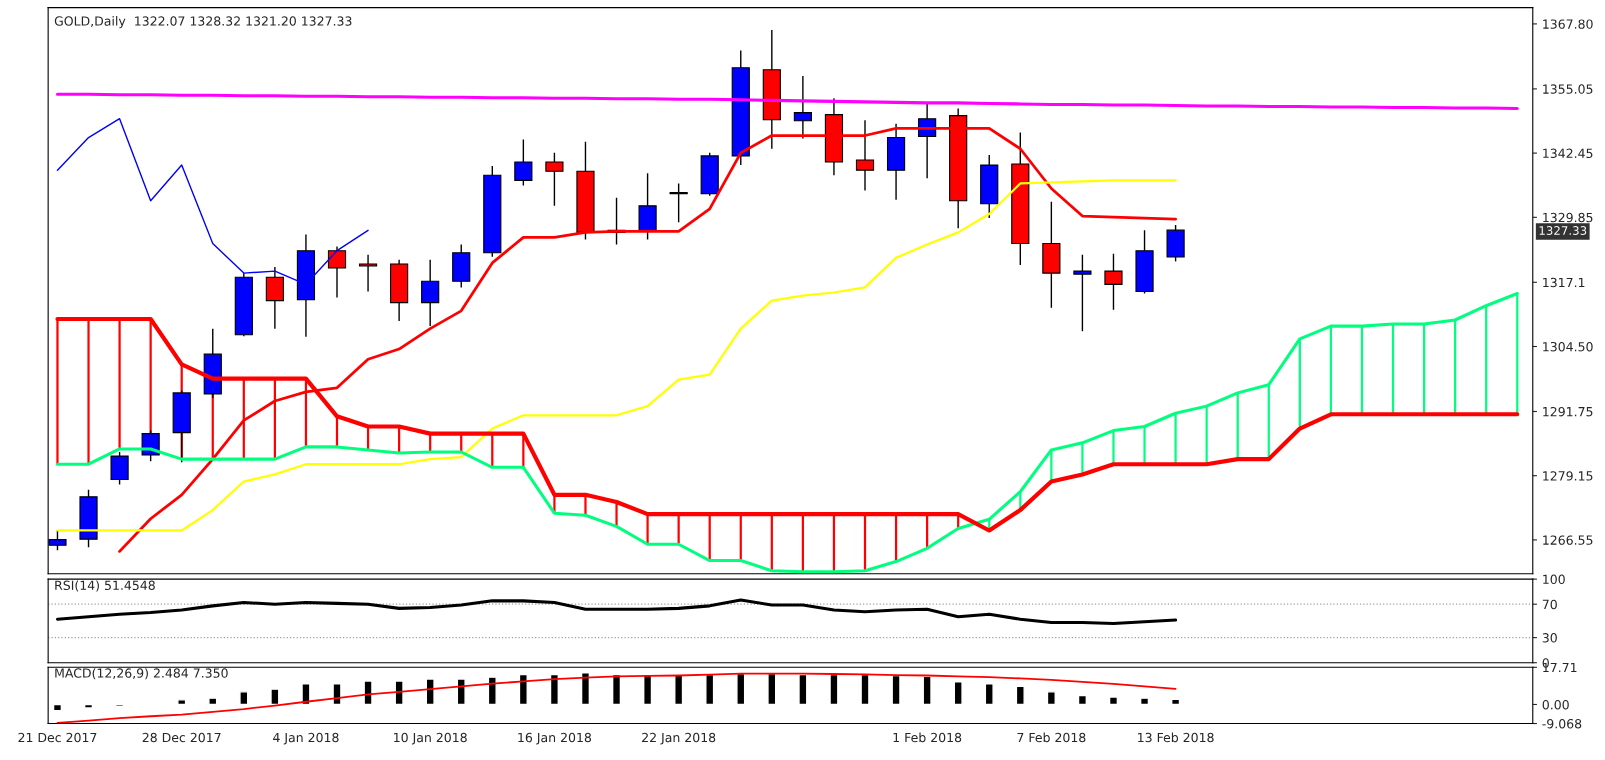 The image size is (1605, 760). What do you see at coordinates (57, 737) in the screenshot?
I see `x-tick-label: 21 Dec 2017` at bounding box center [57, 737].